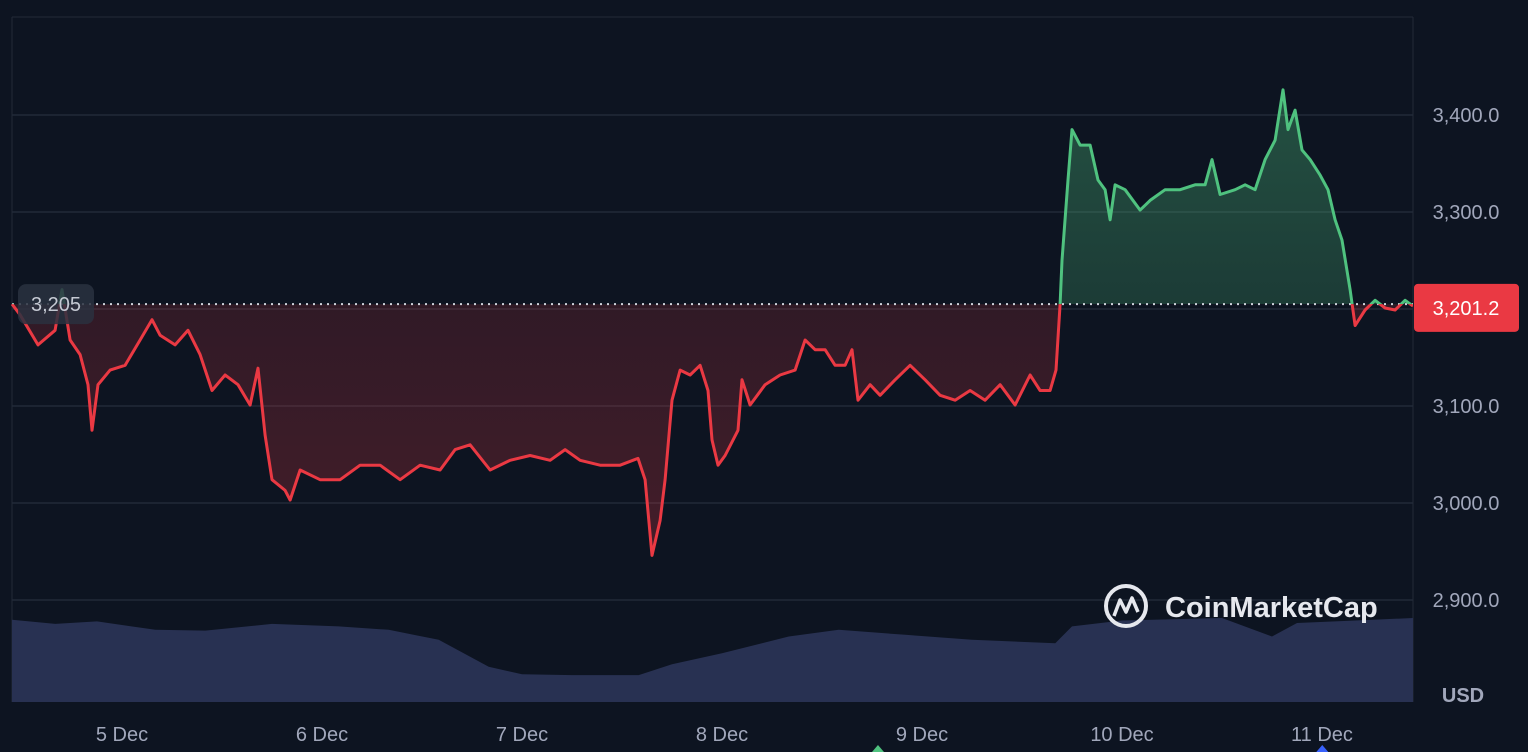 Image resolution: width=1528 pixels, height=752 pixels. I want to click on x-tick-label: 11 Dec, so click(1322, 735).